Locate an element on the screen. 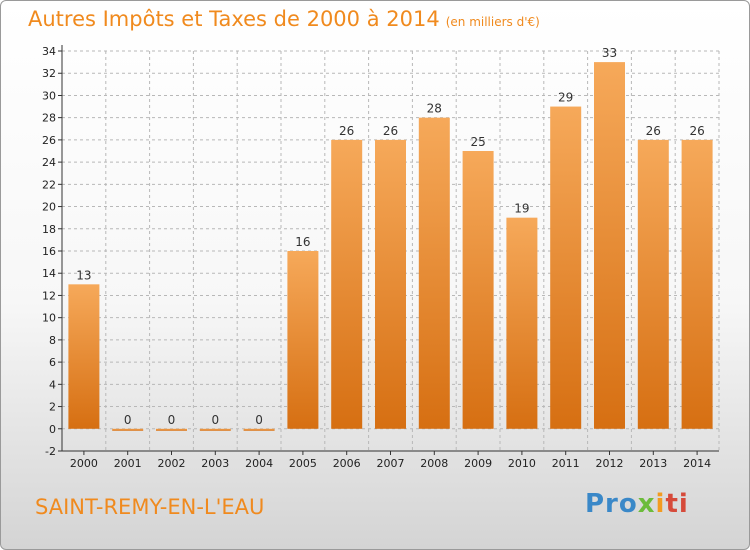  y-tick-label: 28 is located at coordinates (49, 118).